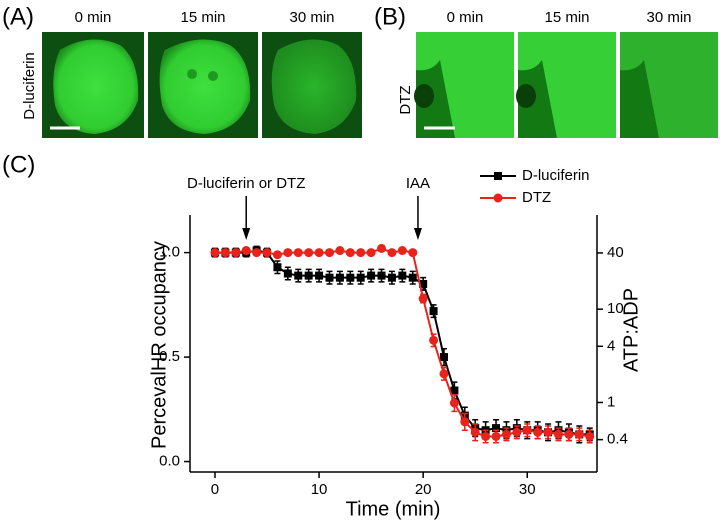 The image size is (720, 527). Describe the element at coordinates (527, 489) in the screenshot. I see `x-tick-label: 30` at that location.